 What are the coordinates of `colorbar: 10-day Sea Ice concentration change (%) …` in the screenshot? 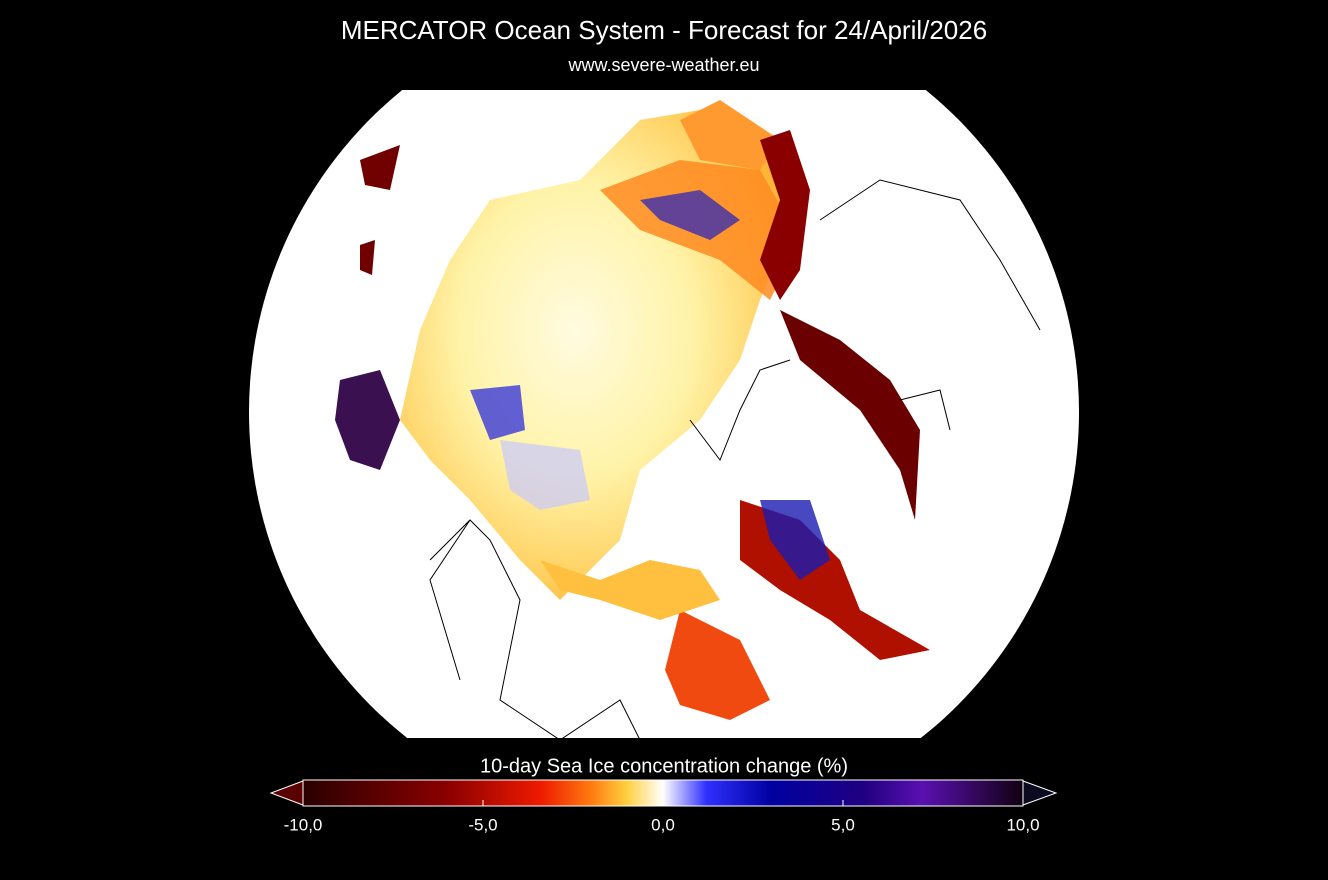 It's located at (663, 794).